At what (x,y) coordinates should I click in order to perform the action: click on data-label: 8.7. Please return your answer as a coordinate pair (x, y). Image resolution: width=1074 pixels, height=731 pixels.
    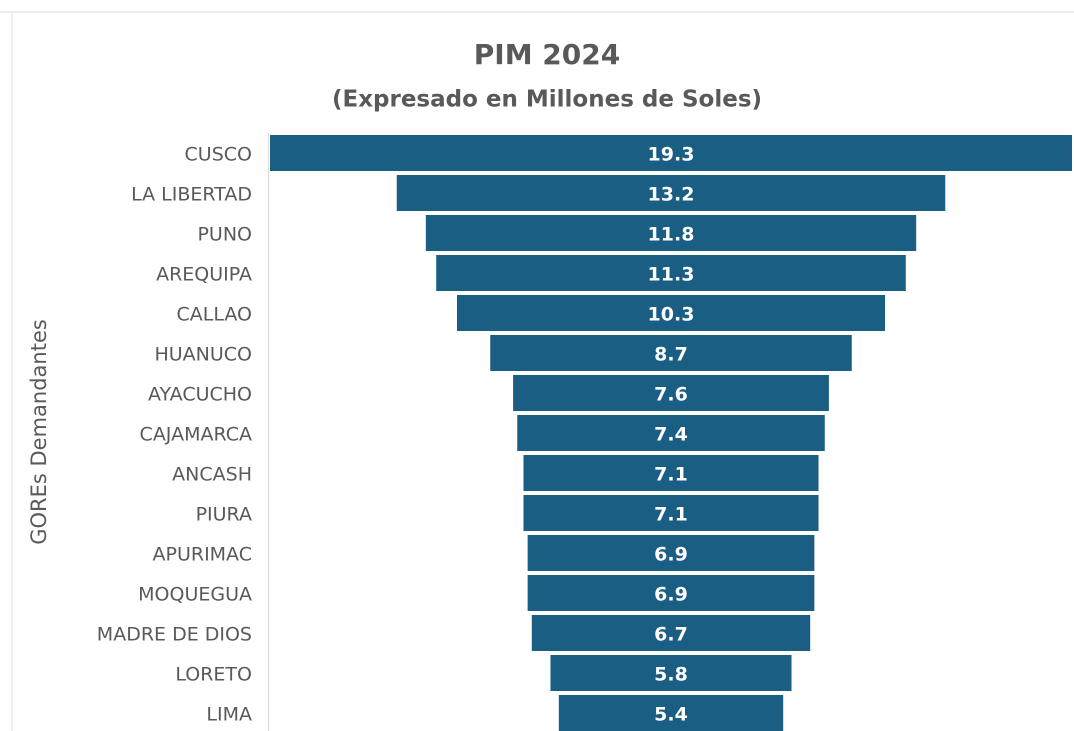
    Looking at the image, I should click on (671, 355).